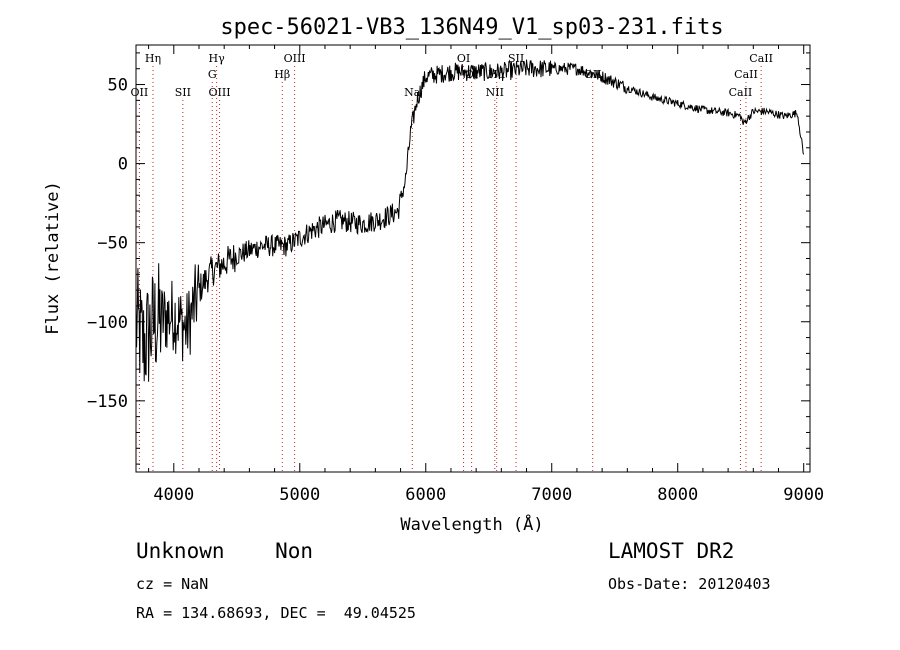 The width and height of the screenshot is (900, 650). What do you see at coordinates (276, 613) in the screenshot?
I see `coordinates: RA = 134.68693, DEC = 49.04525` at bounding box center [276, 613].